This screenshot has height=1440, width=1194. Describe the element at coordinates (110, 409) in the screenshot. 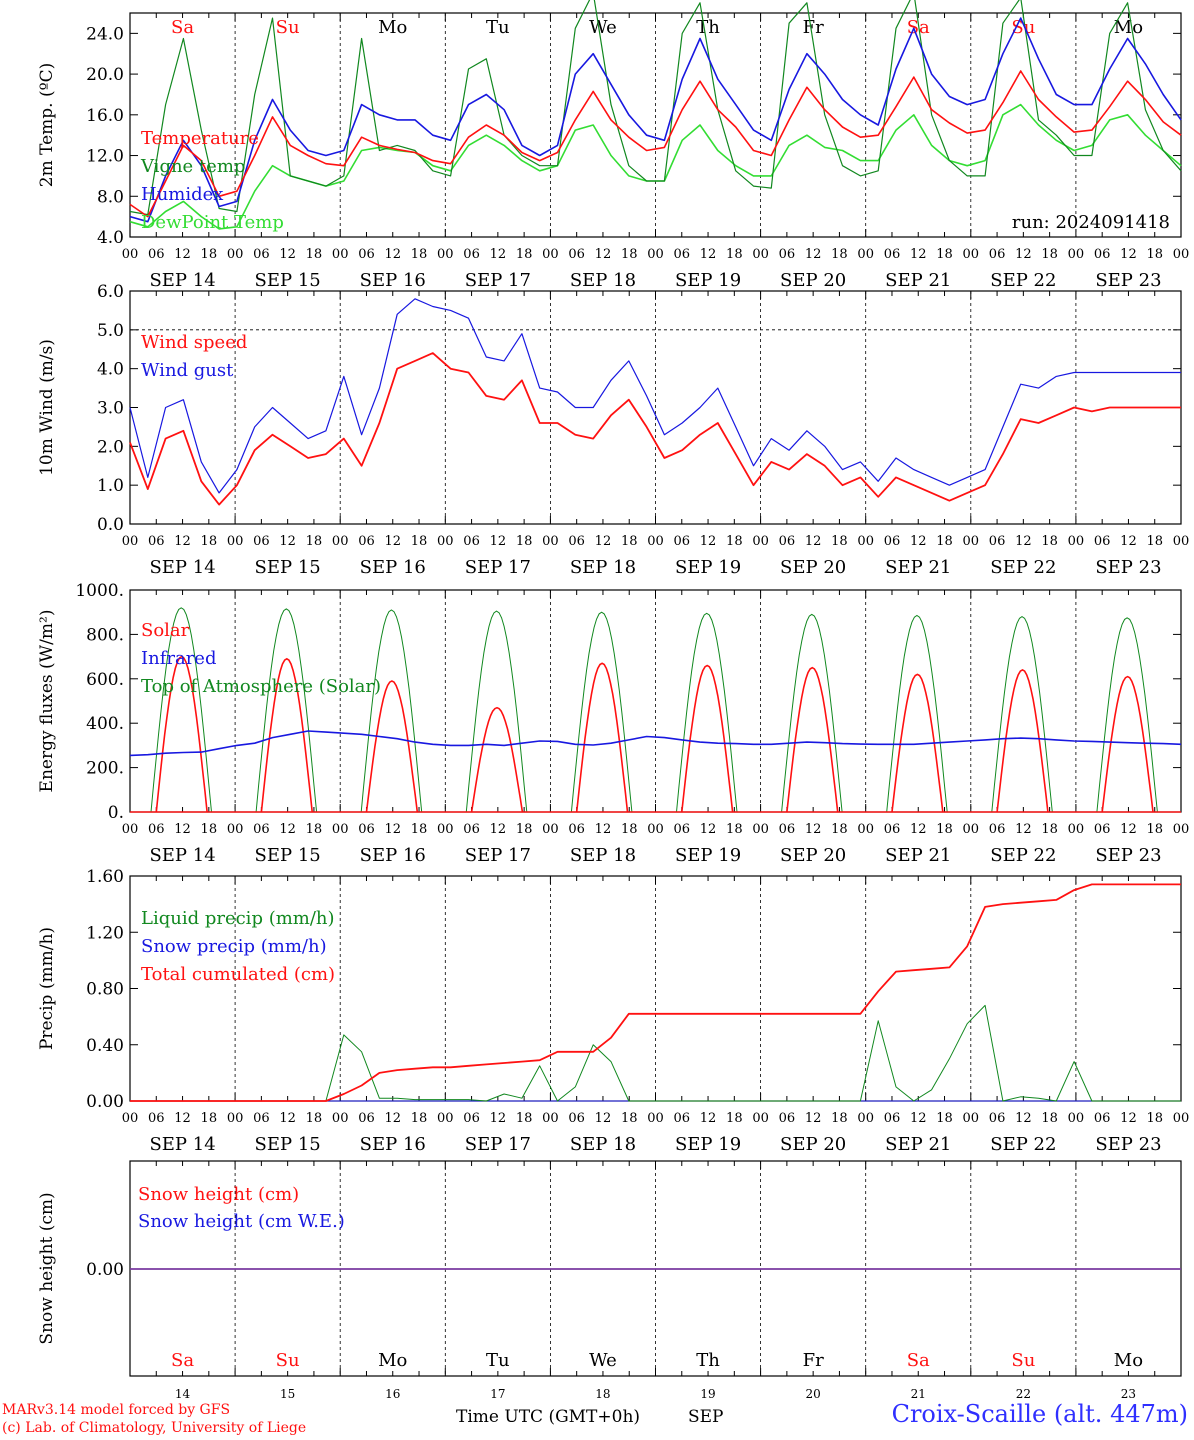

I see `y-tick-label: 3.0` at that location.